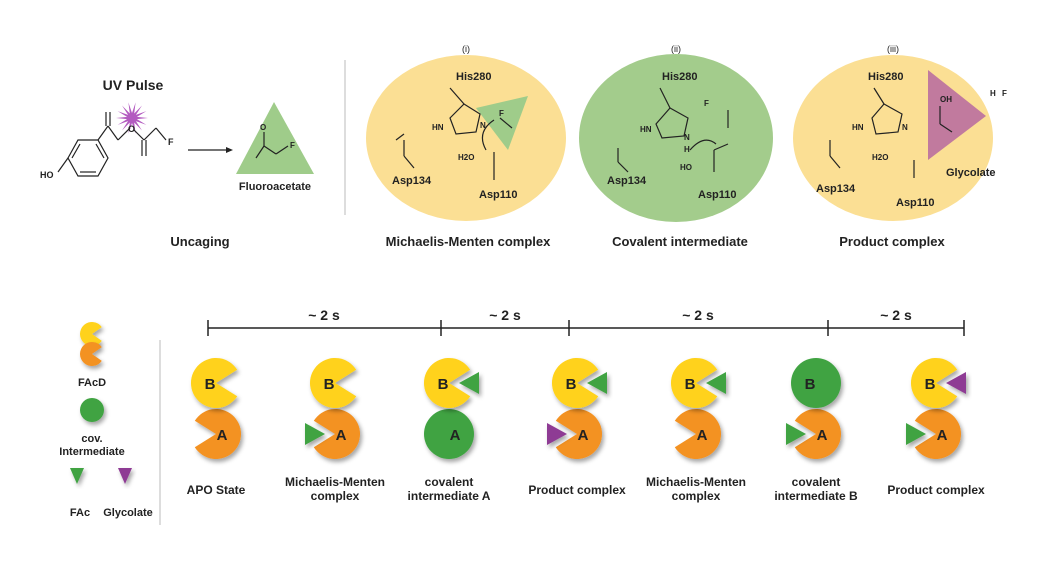 The height and width of the screenshot is (581, 1062). I want to click on panel-i-stage-label: Michaelis-Menten complex, so click(468, 241).